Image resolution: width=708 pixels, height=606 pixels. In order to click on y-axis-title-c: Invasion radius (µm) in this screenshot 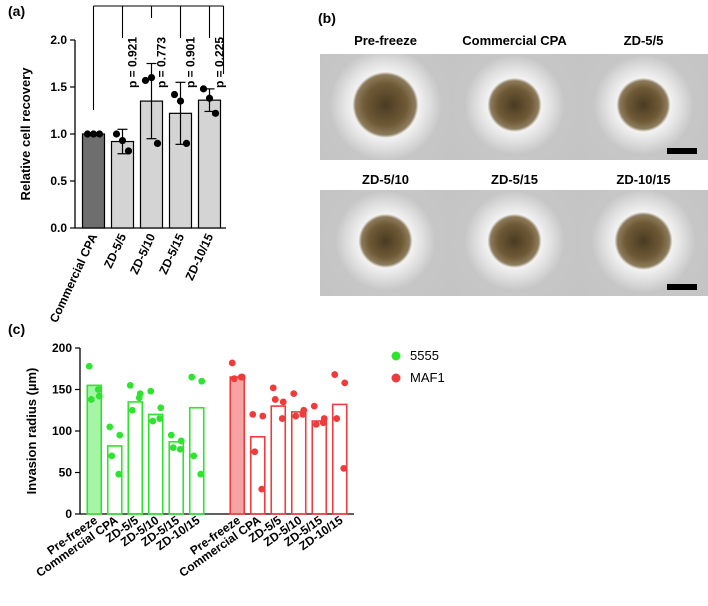, I will do `click(31, 431)`.